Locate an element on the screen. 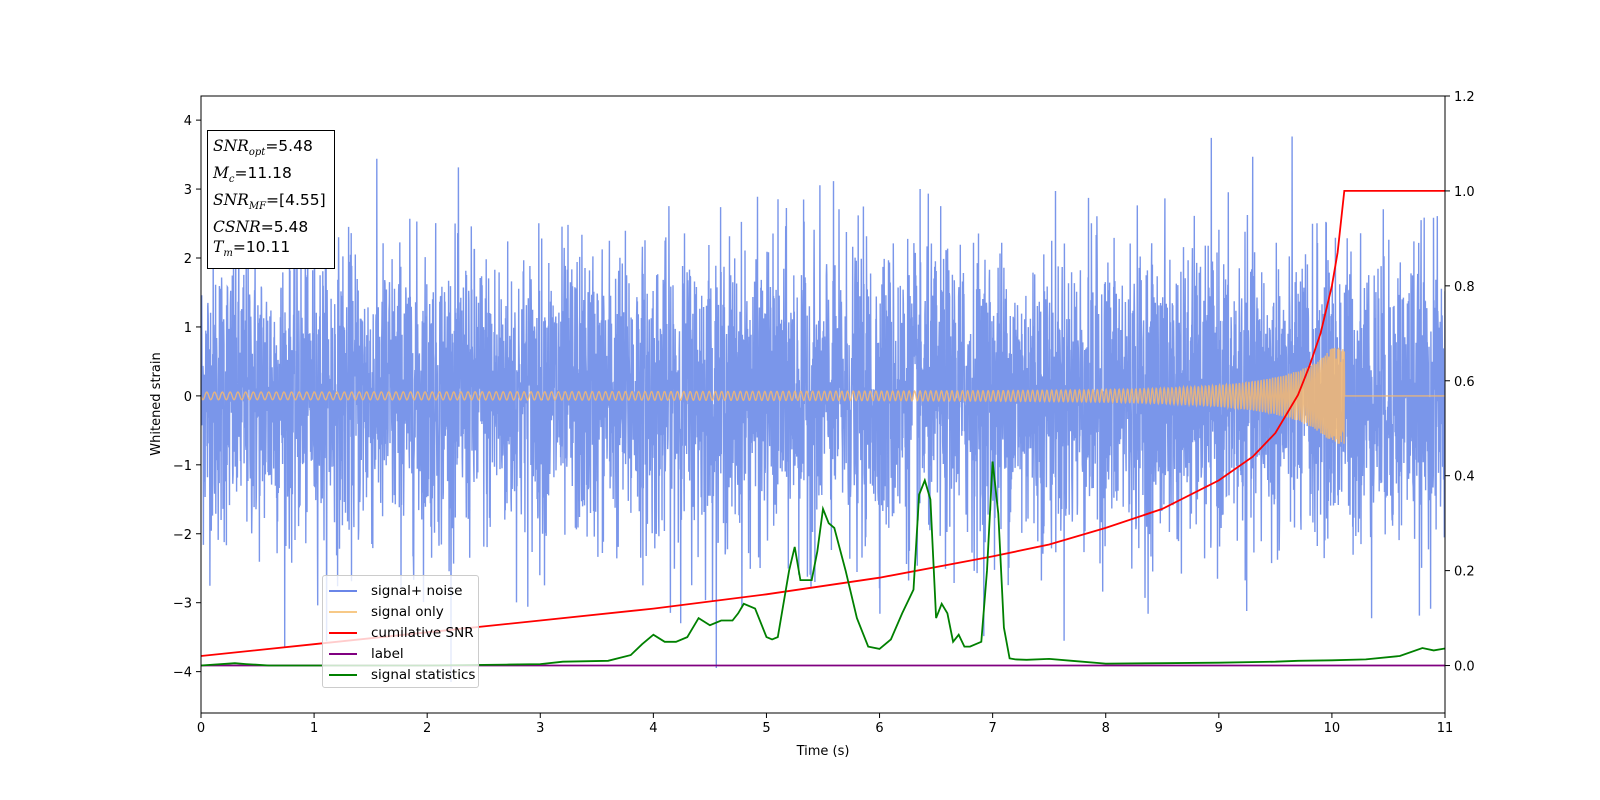 The height and width of the screenshot is (800, 1600). snr-opt-row: SNRopt=5.48 is located at coordinates (263, 148).